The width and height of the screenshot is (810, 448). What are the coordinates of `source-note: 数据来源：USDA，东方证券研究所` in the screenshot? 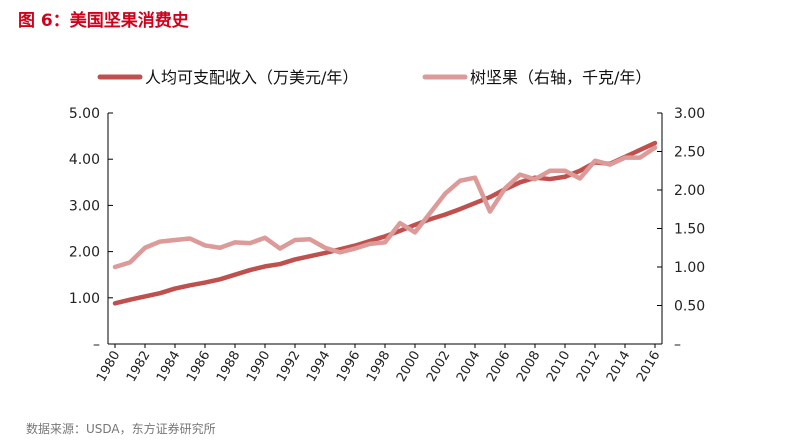 It's located at (121, 429).